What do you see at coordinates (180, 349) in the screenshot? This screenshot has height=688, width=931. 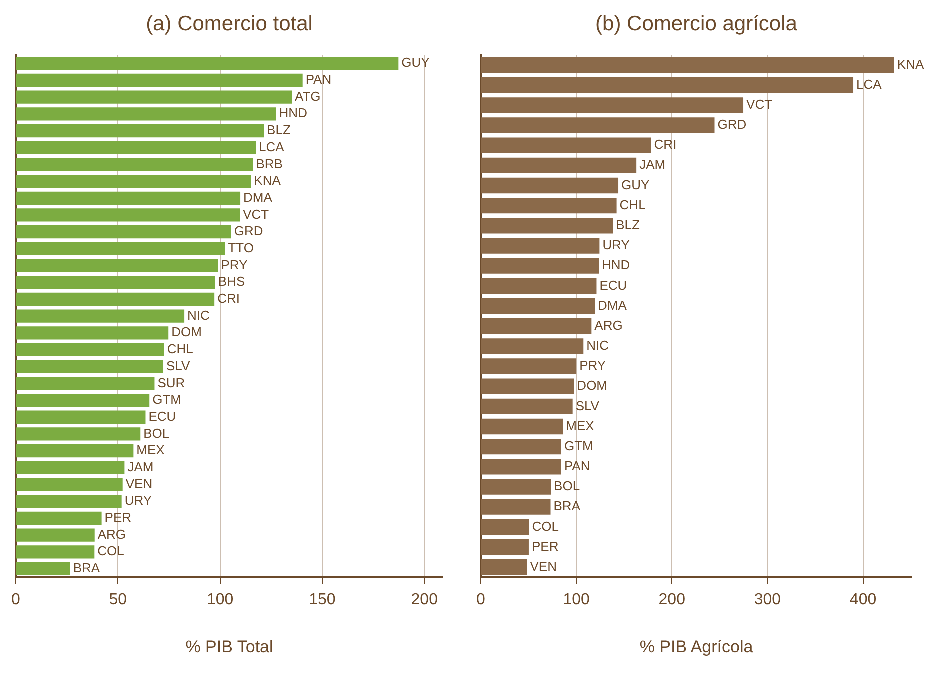 I see `y-tick-label: CHL` at bounding box center [180, 349].